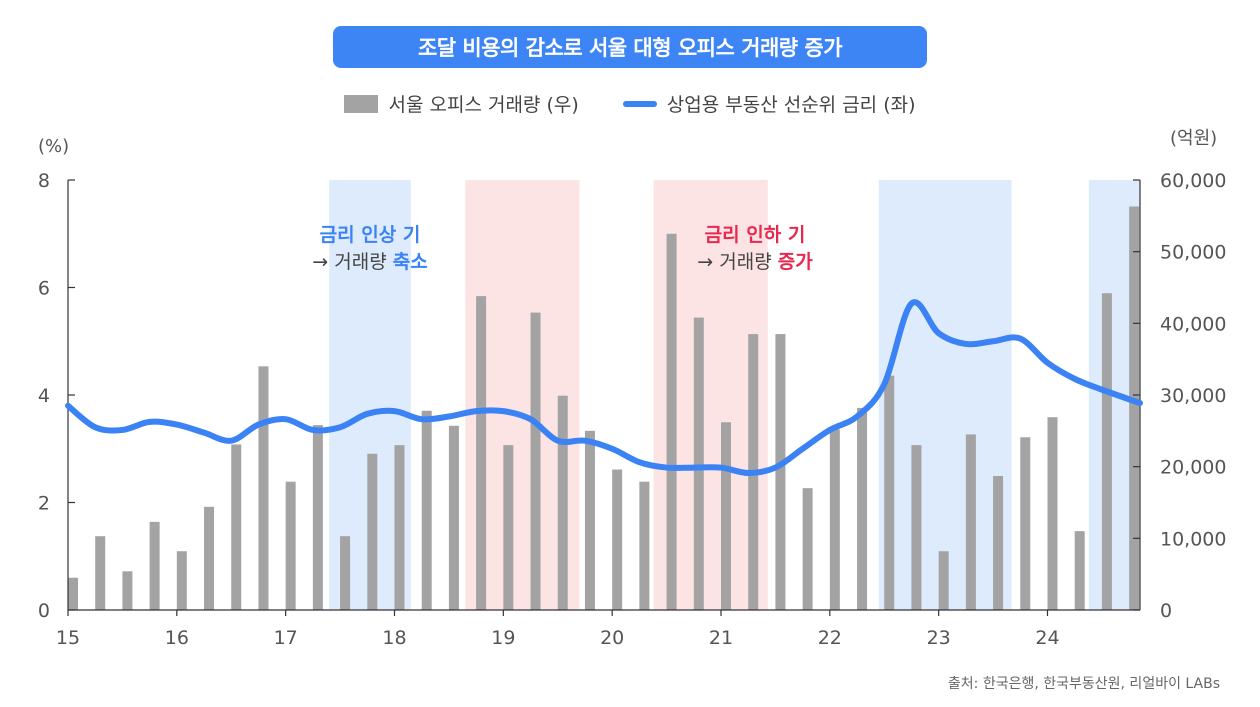 The image size is (1260, 707). Describe the element at coordinates (639, 103) in the screenshot. I see `legend-line-swatch` at that location.